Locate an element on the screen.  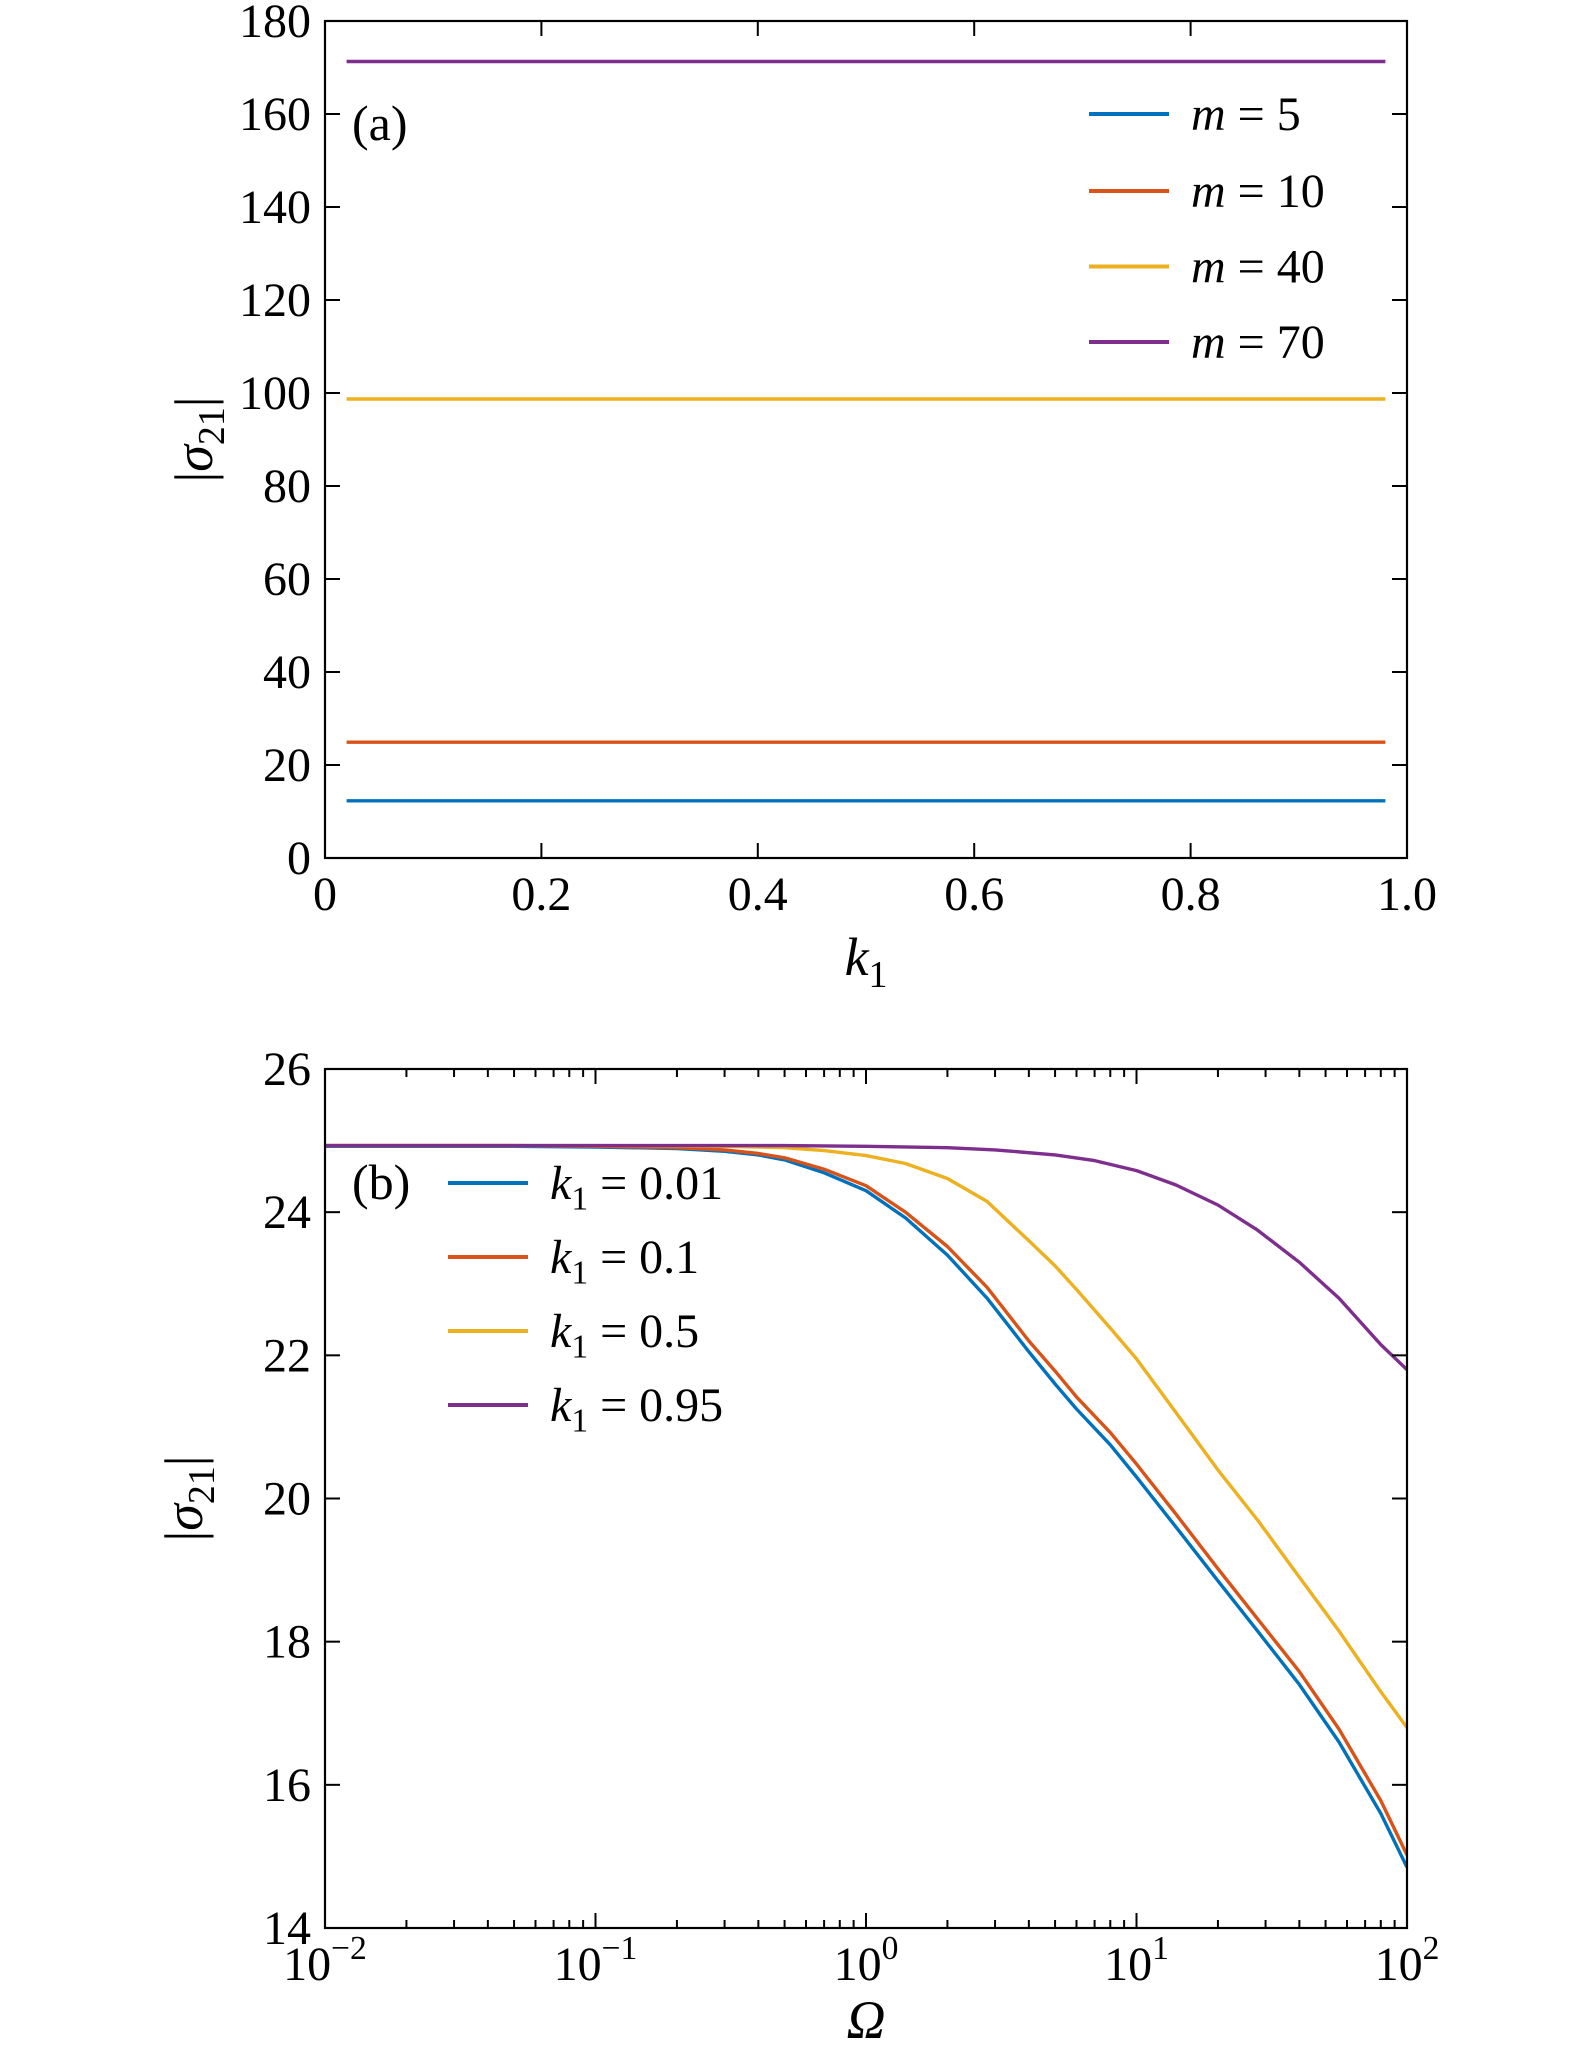
x-tick-label: 10² is located at coordinates (1407, 1960).